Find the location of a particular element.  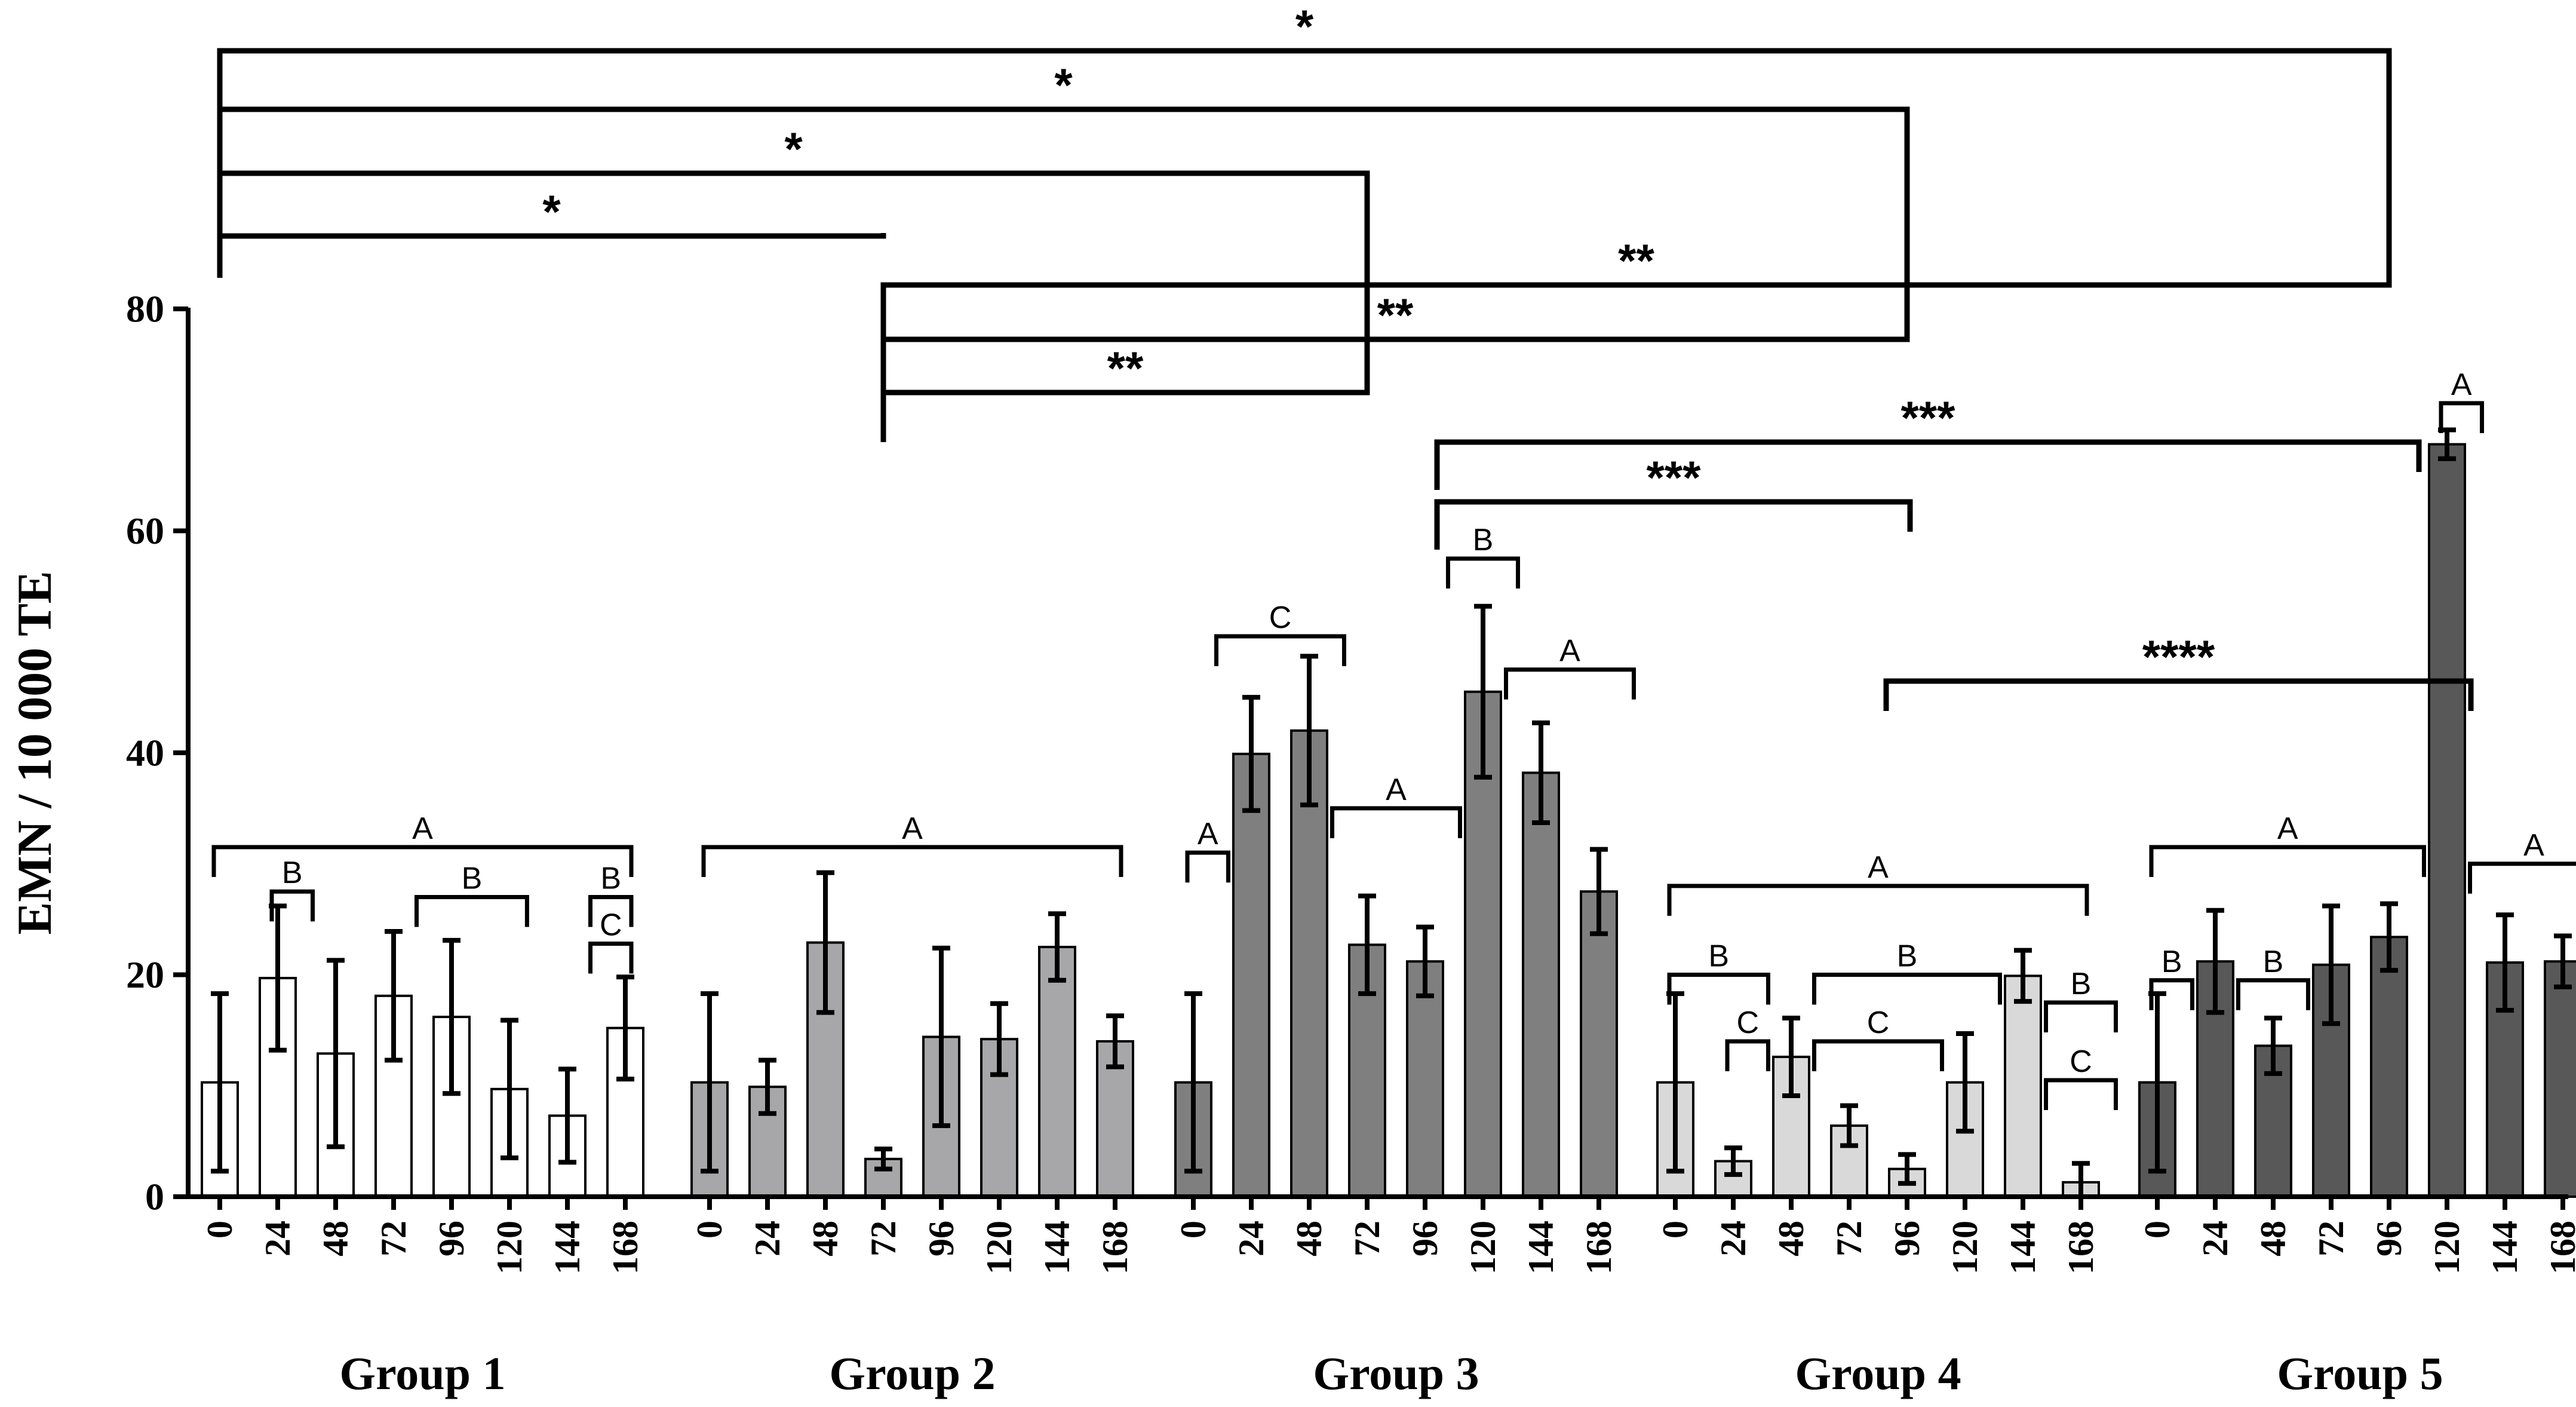

significance-label: **** is located at coordinates (2178, 656).